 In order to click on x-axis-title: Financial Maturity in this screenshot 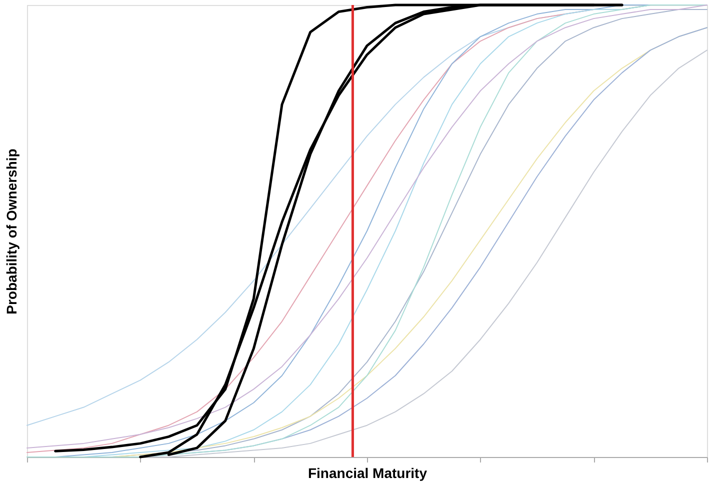, I will do `click(368, 473)`.